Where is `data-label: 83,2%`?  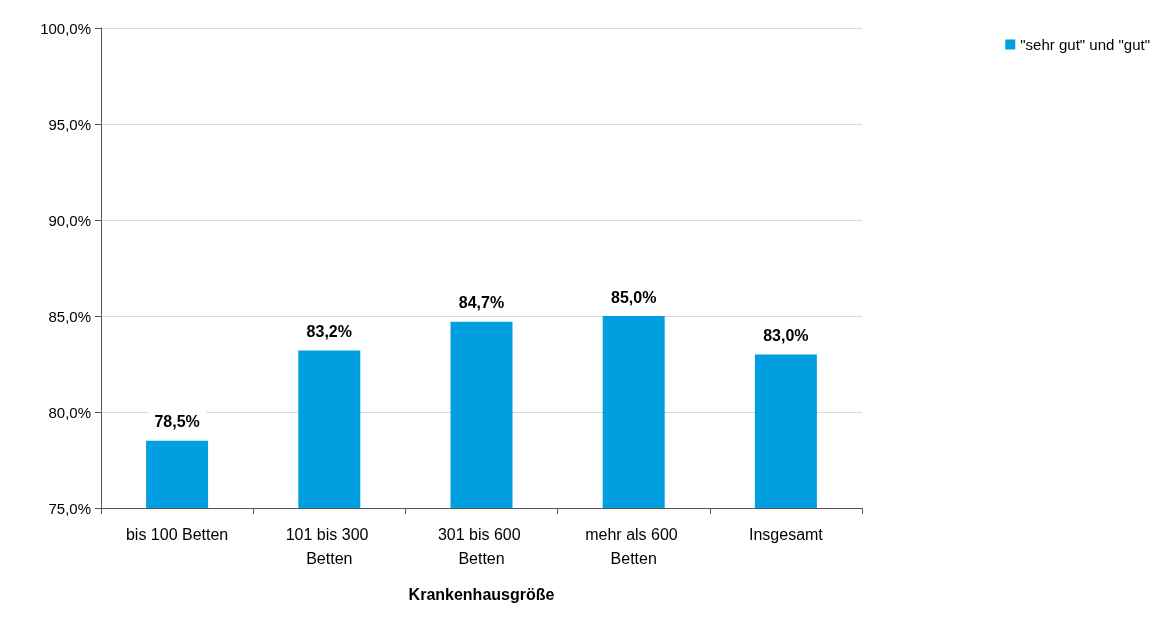 data-label: 83,2% is located at coordinates (329, 332).